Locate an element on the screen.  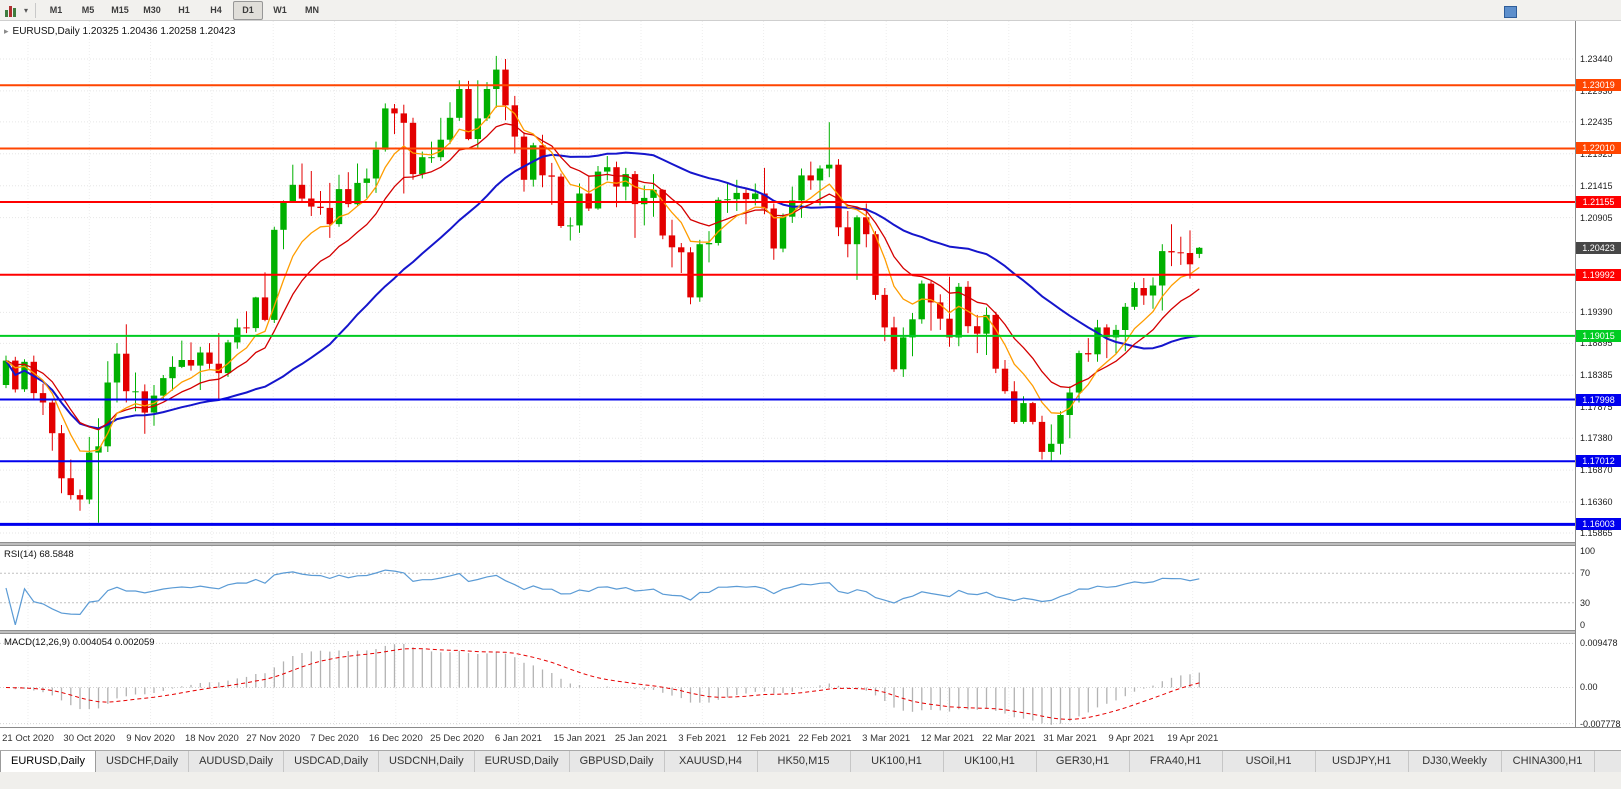
timeframe-button-m5: M5 is located at coordinates (88, 10).